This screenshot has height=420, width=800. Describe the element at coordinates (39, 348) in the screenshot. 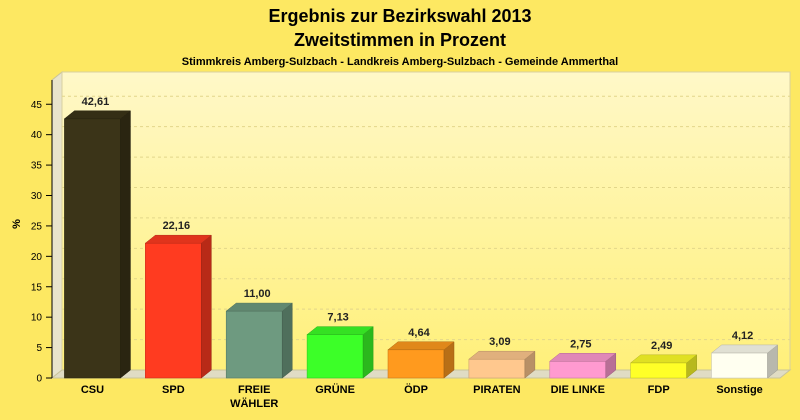

I see `y-tick-label: 5` at that location.